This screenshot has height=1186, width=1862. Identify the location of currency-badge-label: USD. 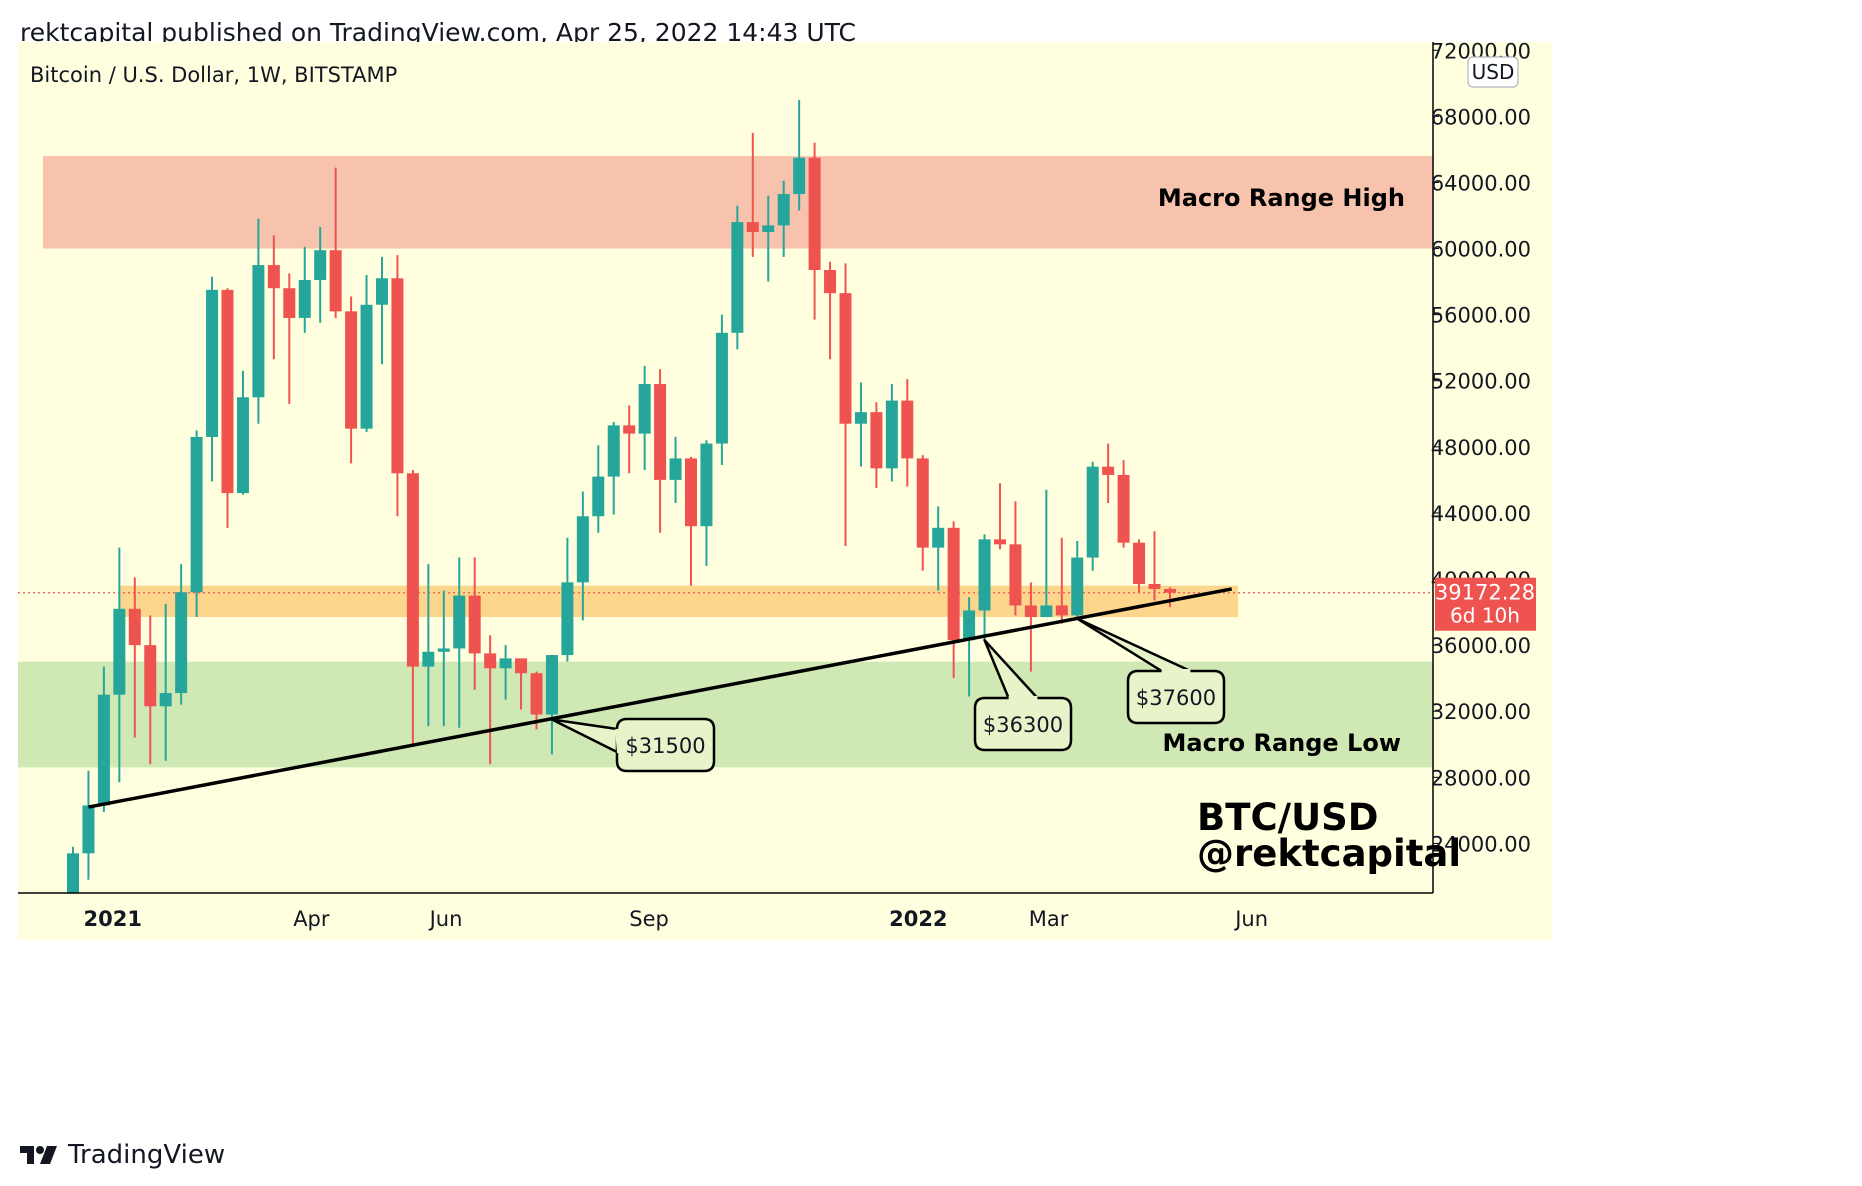
(1493, 72).